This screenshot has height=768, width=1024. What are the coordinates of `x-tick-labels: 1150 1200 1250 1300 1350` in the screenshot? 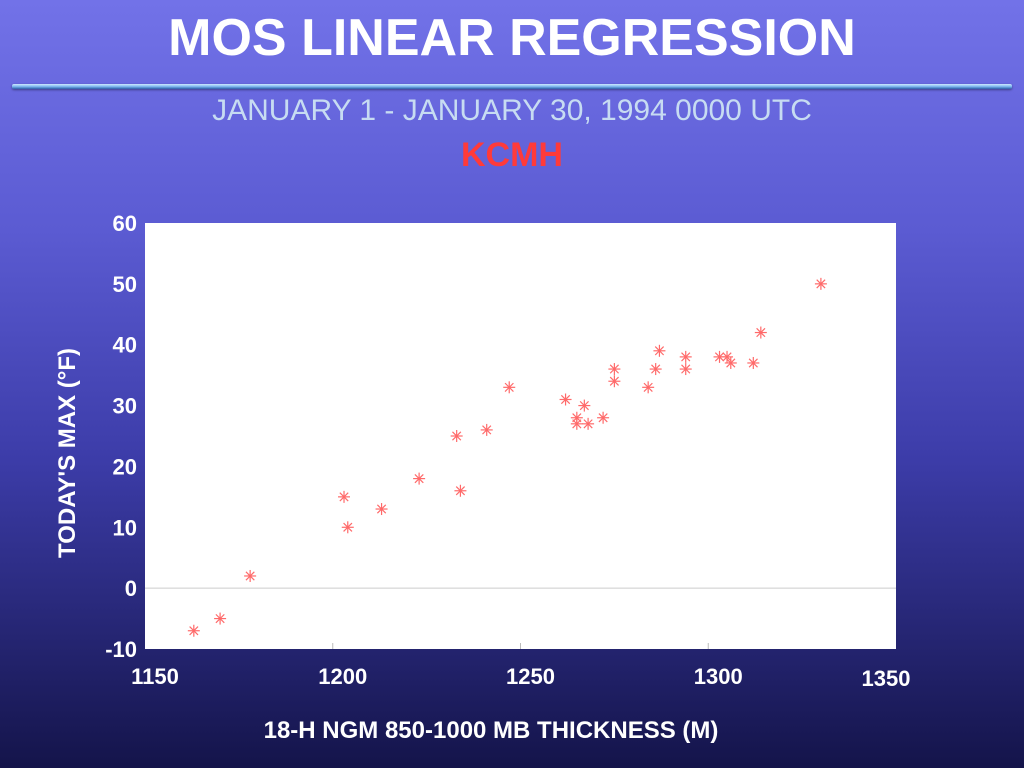 It's located at (520, 677).